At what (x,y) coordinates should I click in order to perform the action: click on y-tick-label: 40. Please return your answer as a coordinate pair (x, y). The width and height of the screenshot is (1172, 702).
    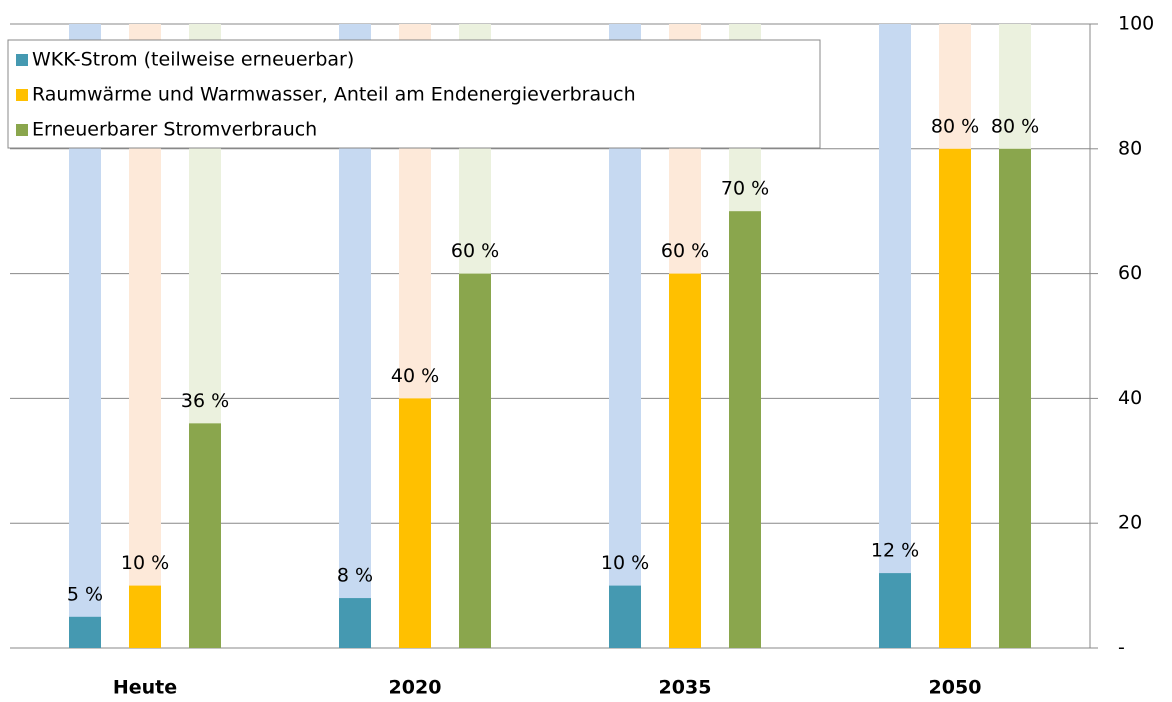
    Looking at the image, I should click on (1130, 398).